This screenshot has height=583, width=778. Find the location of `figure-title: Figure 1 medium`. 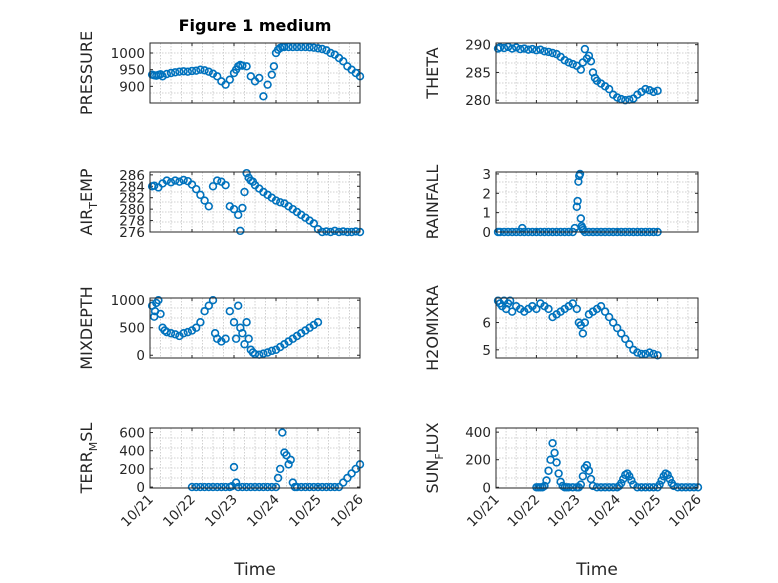

figure-title: Figure 1 medium is located at coordinates (255, 25).